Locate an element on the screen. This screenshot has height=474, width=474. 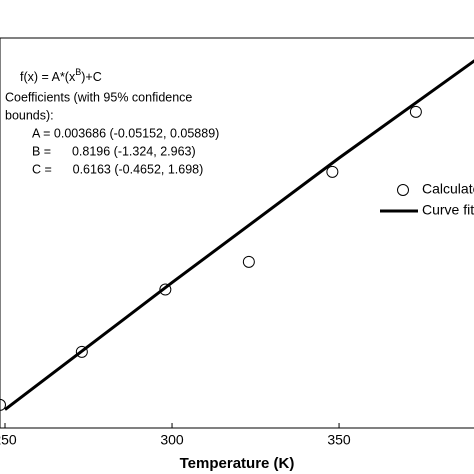
x-tick-label: 300 is located at coordinates (172, 440).